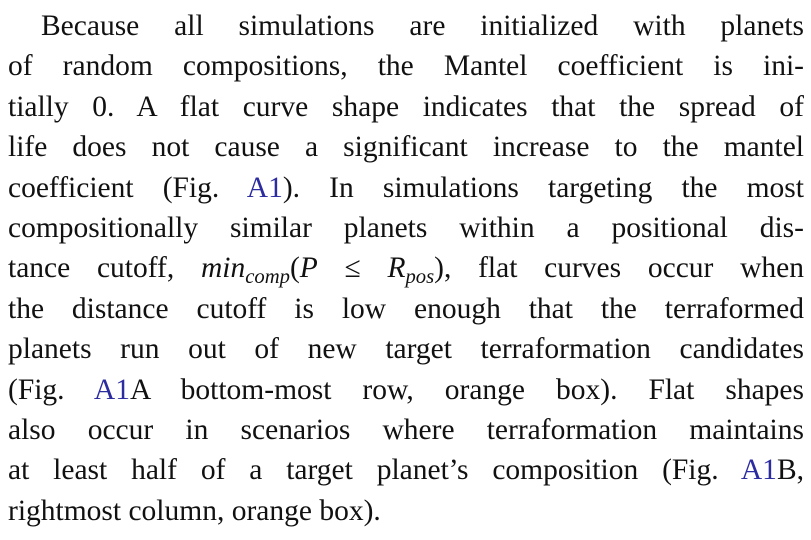 This screenshot has width=811, height=540. What do you see at coordinates (51, 389) in the screenshot?
I see `text-run: (Fig.` at bounding box center [51, 389].